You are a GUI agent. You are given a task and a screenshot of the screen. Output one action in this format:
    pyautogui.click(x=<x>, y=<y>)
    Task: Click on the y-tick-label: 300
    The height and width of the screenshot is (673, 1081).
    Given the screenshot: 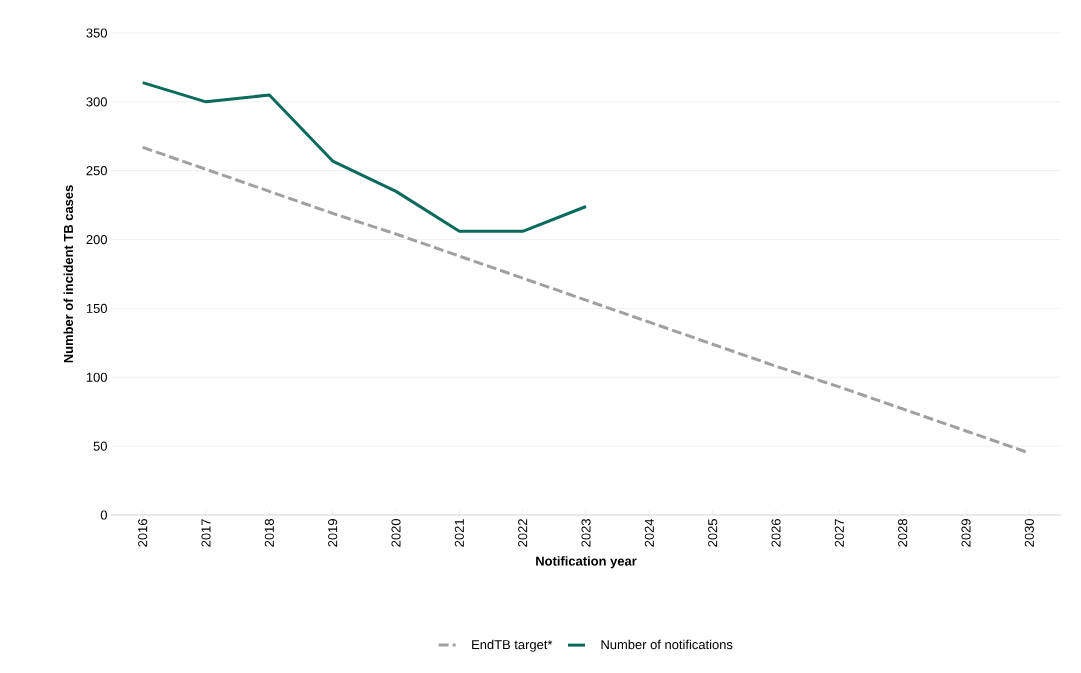 What is the action you would take?
    pyautogui.click(x=96, y=102)
    